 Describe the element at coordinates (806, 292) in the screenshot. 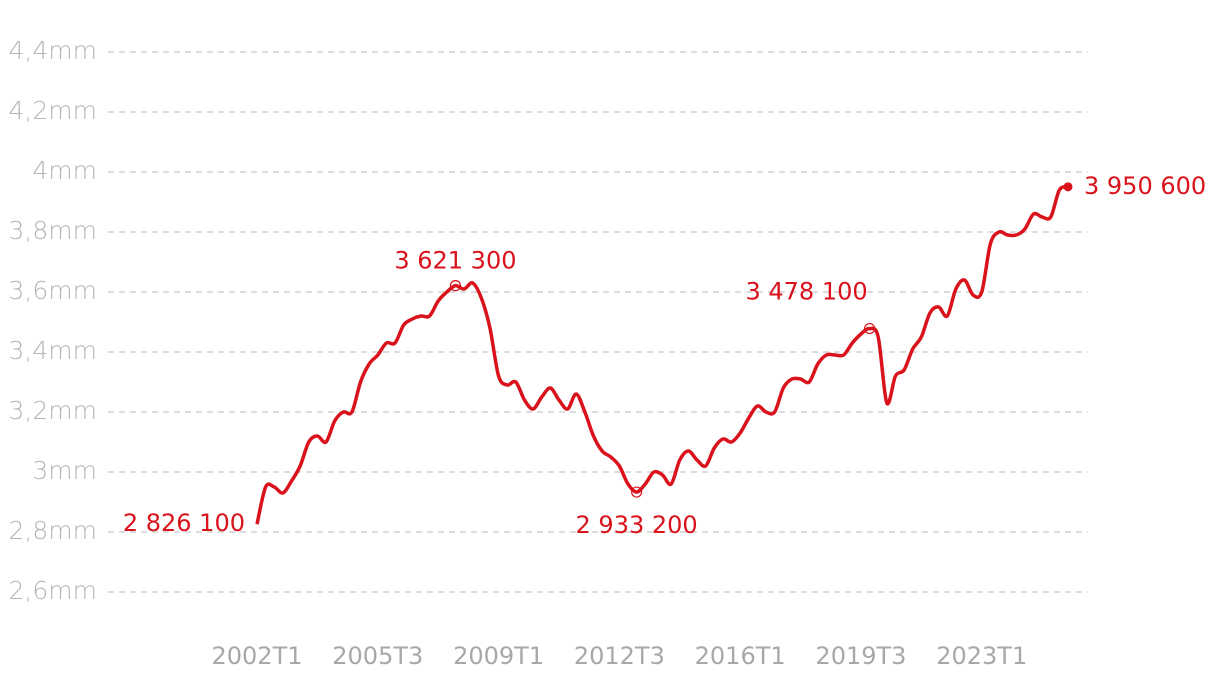

I see `value-label: 3 478 100` at that location.